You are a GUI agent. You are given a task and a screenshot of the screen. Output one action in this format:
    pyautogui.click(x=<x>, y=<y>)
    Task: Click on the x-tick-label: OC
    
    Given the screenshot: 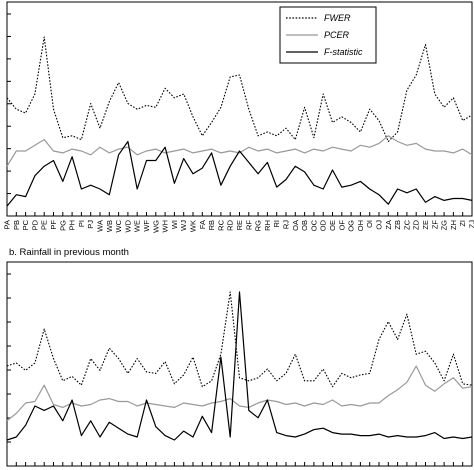 What is the action you would take?
    pyautogui.click(x=313, y=225)
    